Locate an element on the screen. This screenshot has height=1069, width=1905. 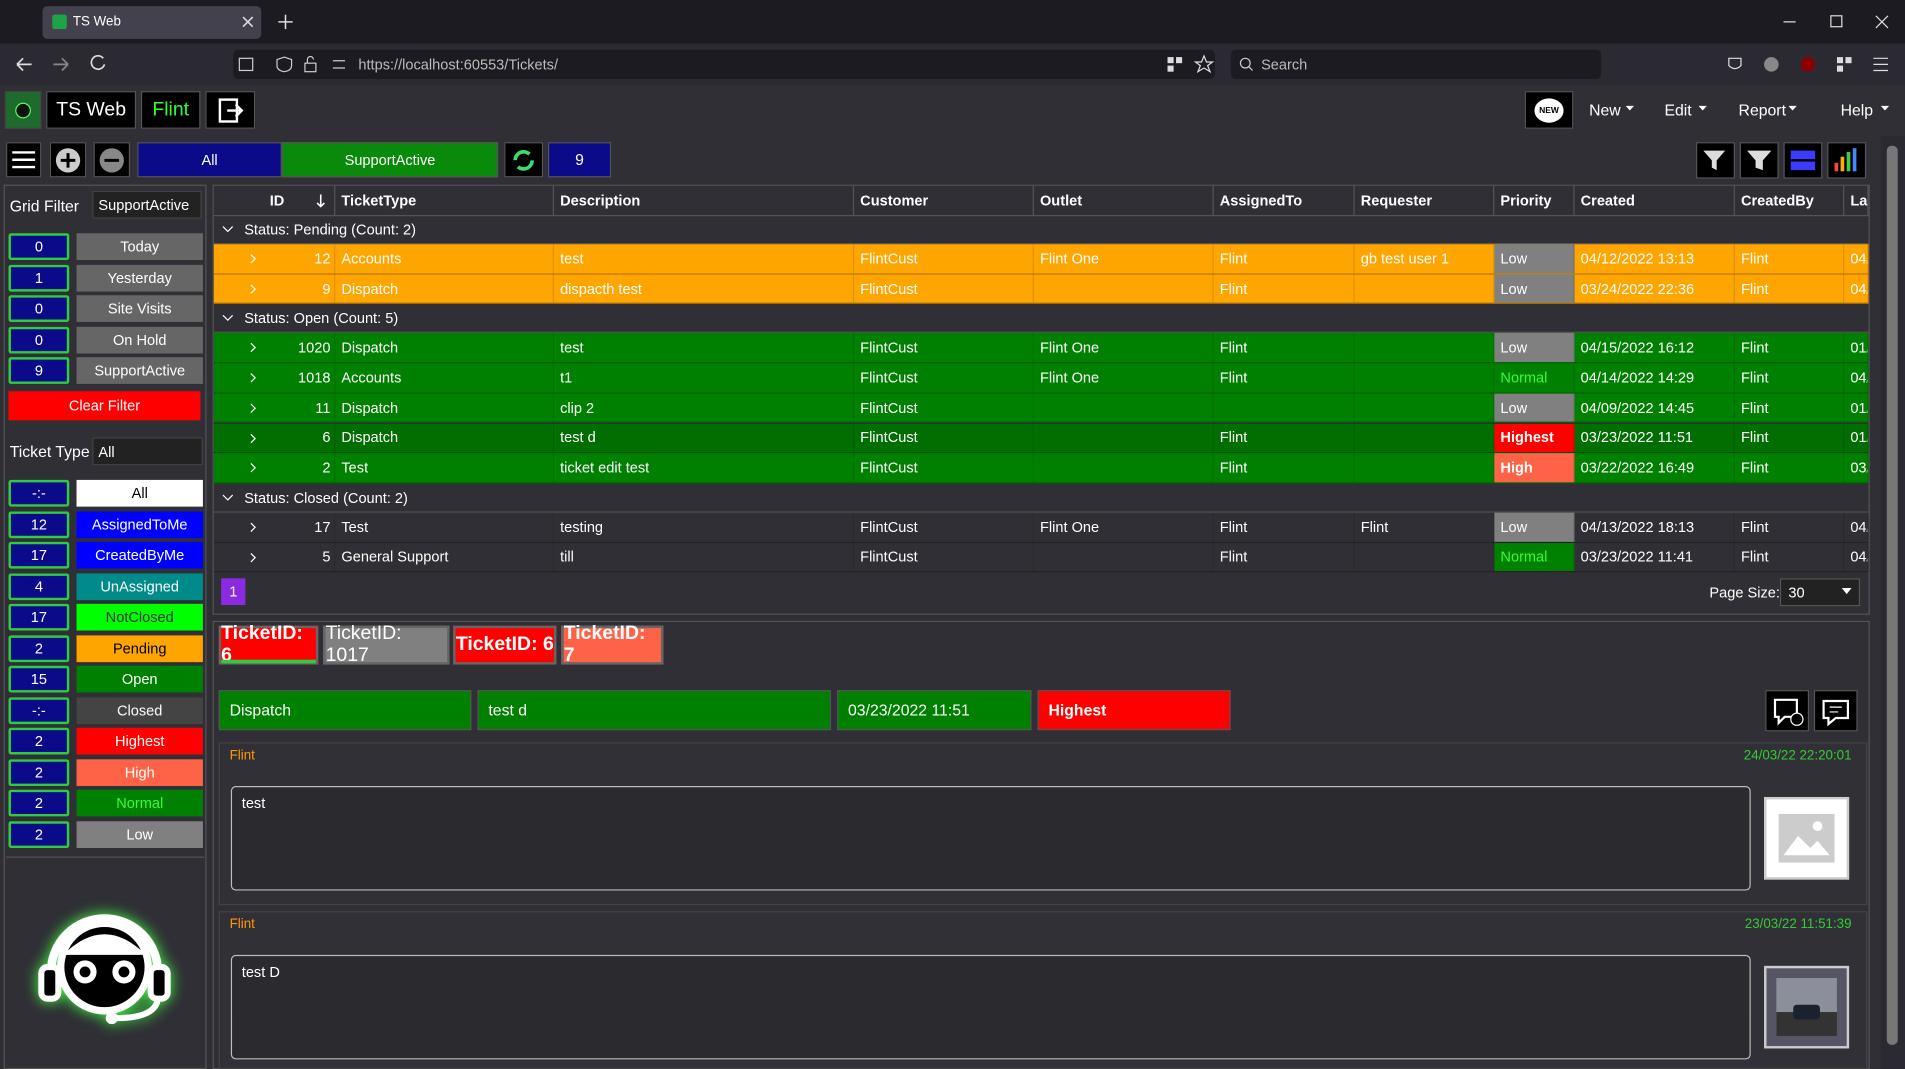
menu-item: New is located at coordinates (1605, 110).